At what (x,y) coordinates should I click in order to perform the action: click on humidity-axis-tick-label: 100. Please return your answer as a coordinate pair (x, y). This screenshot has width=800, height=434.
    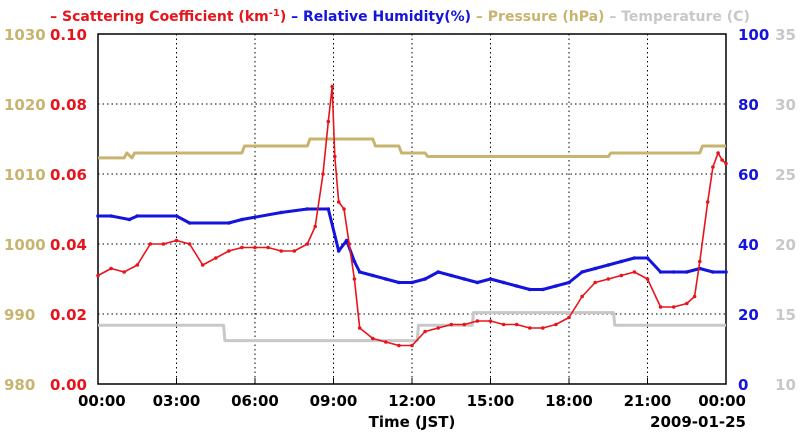
    Looking at the image, I should click on (753, 35).